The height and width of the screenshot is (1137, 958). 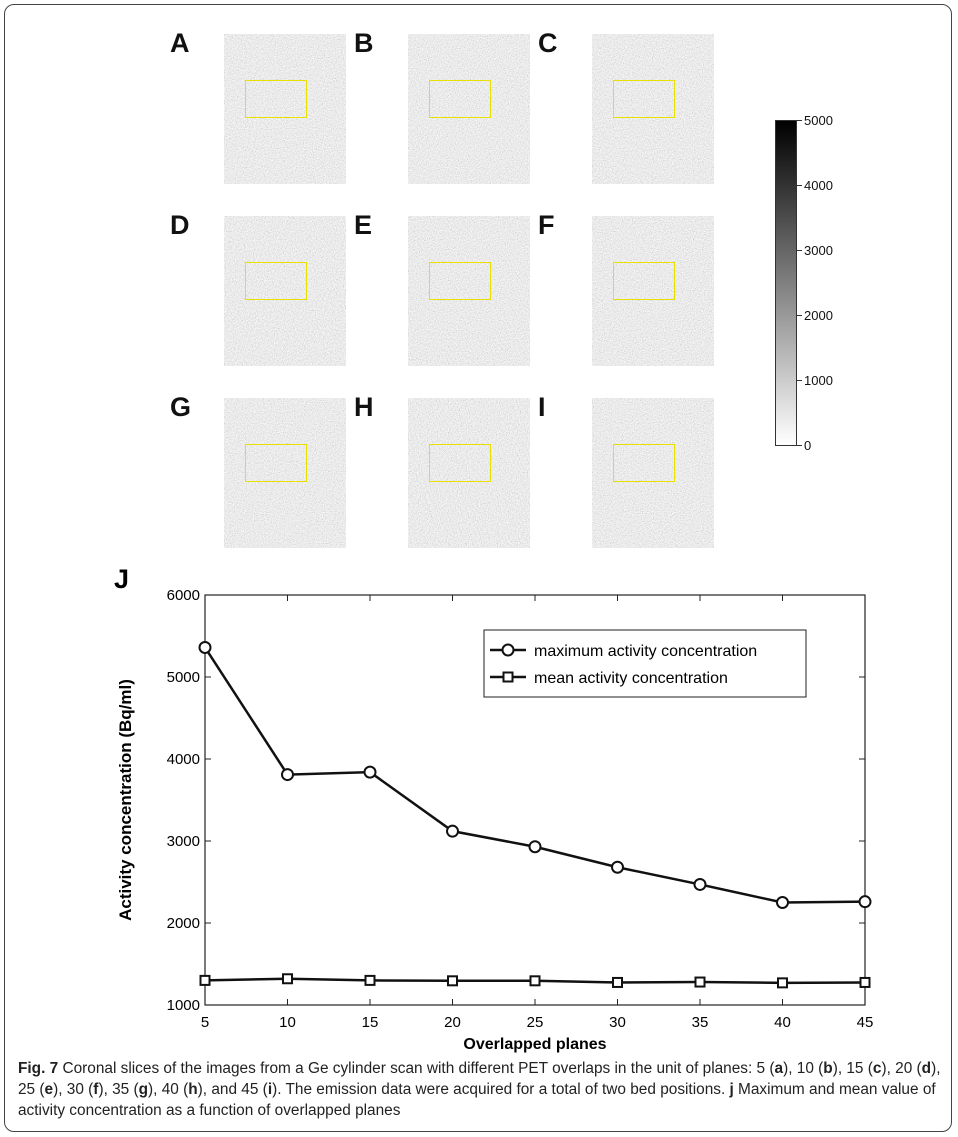 I want to click on colorbar-tick-label: 1000, so click(x=818, y=380).